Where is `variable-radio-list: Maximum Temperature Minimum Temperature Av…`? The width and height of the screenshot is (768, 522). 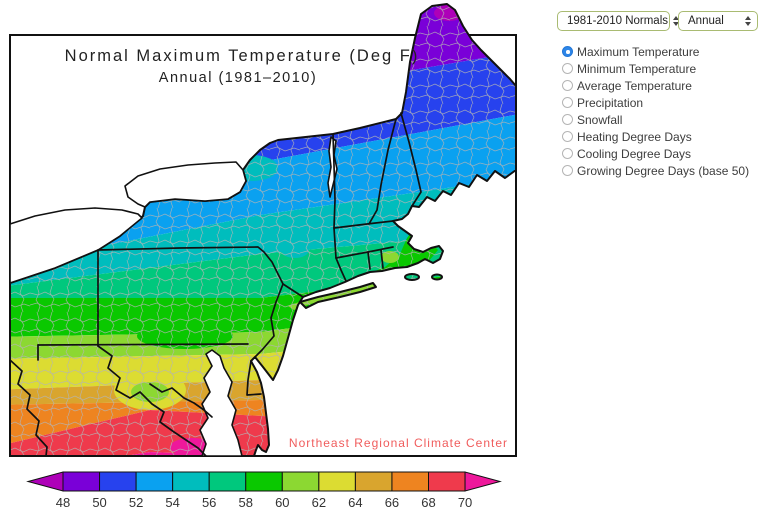
variable-radio-list: Maximum Temperature Minimum Temperature Av… is located at coordinates (662, 111).